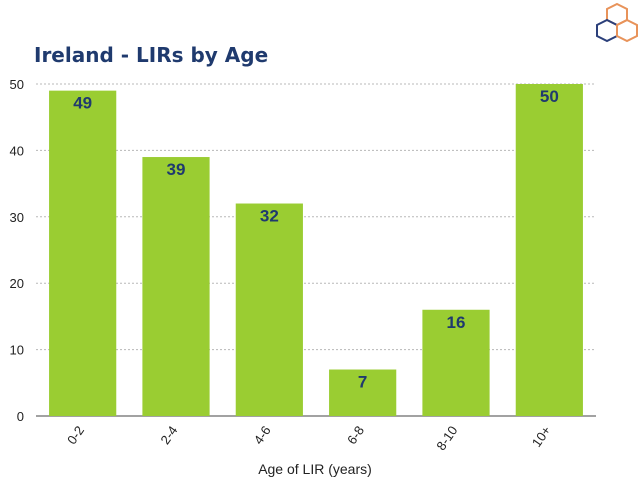  What do you see at coordinates (269, 216) in the screenshot?
I see `data-label: 32` at bounding box center [269, 216].